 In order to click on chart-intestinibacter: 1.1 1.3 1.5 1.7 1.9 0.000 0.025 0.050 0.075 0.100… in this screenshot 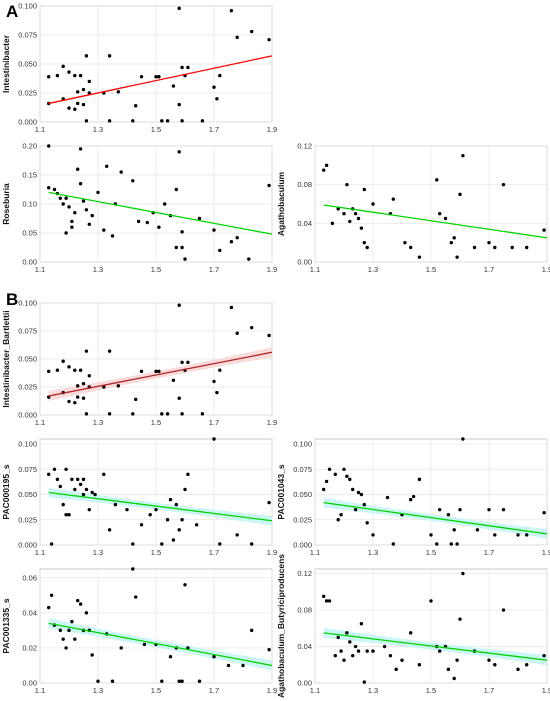, I will do `click(139, 68)`.